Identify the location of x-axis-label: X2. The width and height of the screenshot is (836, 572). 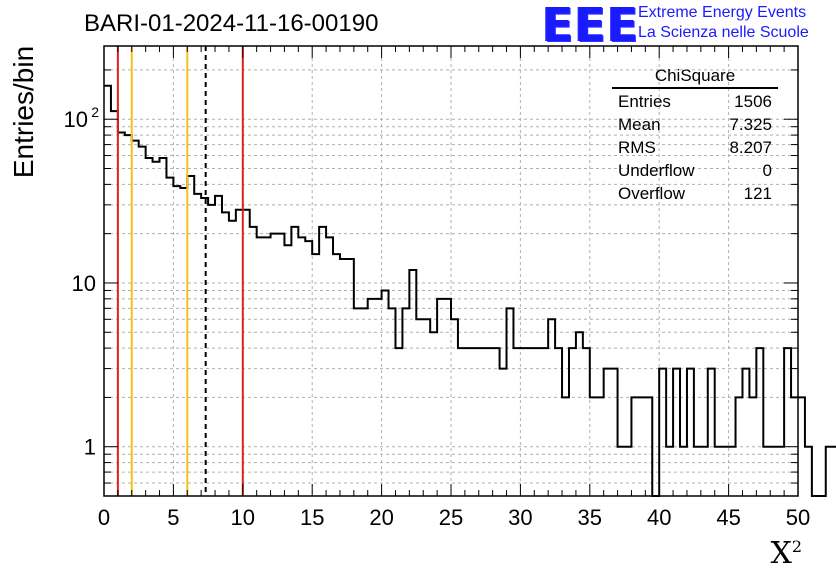
(786, 553).